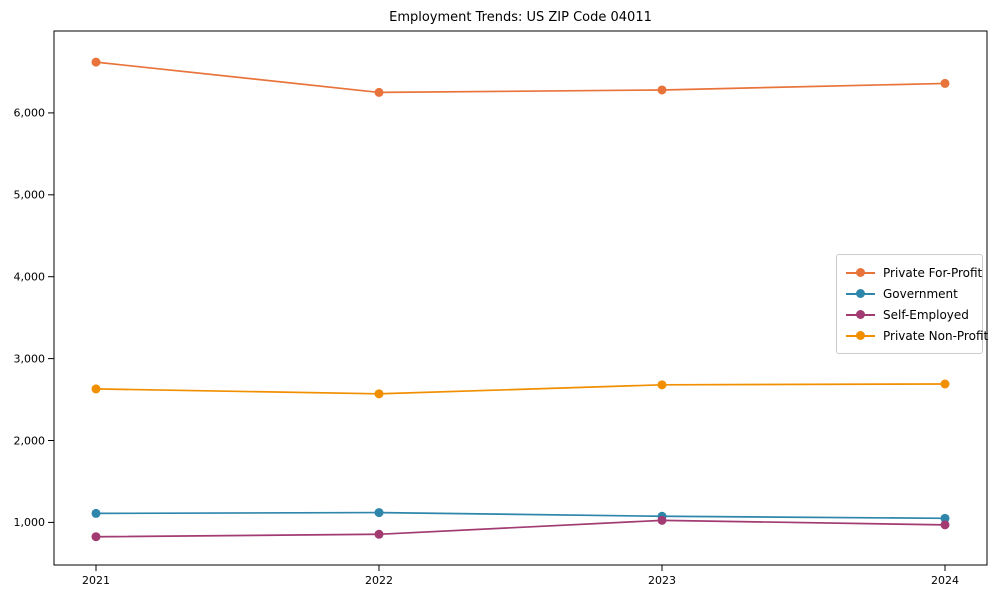 This screenshot has height=600, width=1000. Describe the element at coordinates (379, 534) in the screenshot. I see `data-point-self-employed-2022` at that location.